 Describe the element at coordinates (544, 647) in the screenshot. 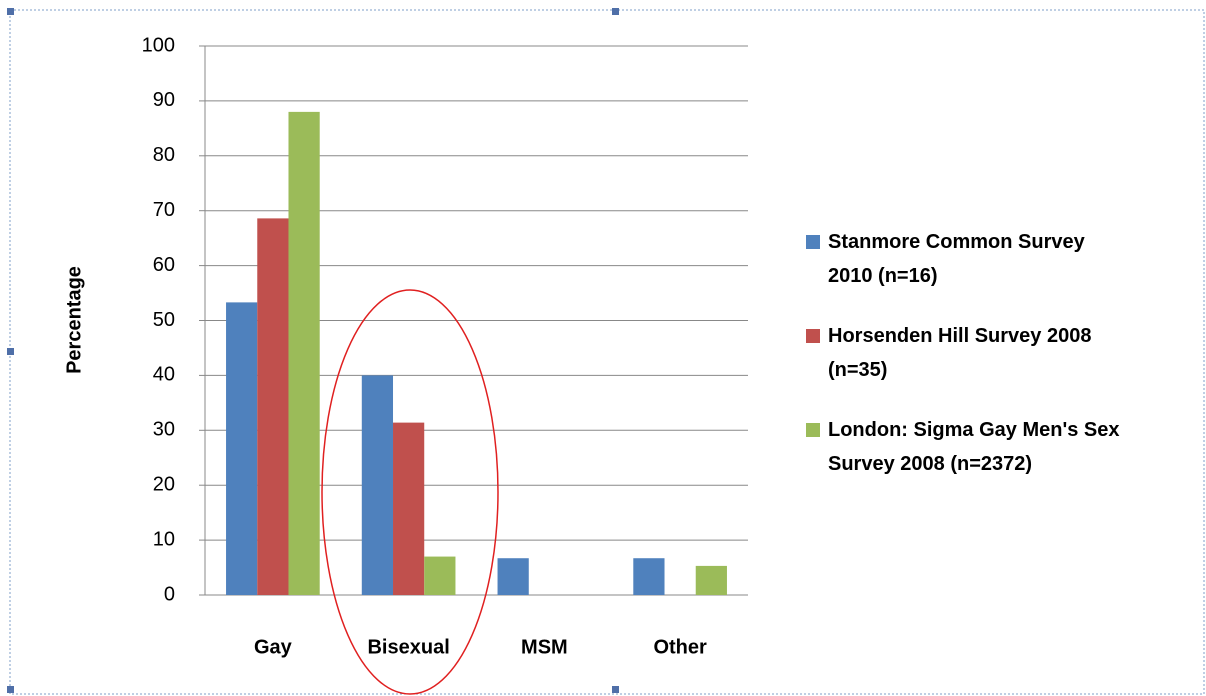

I see `x-tick-label: MSM` at that location.